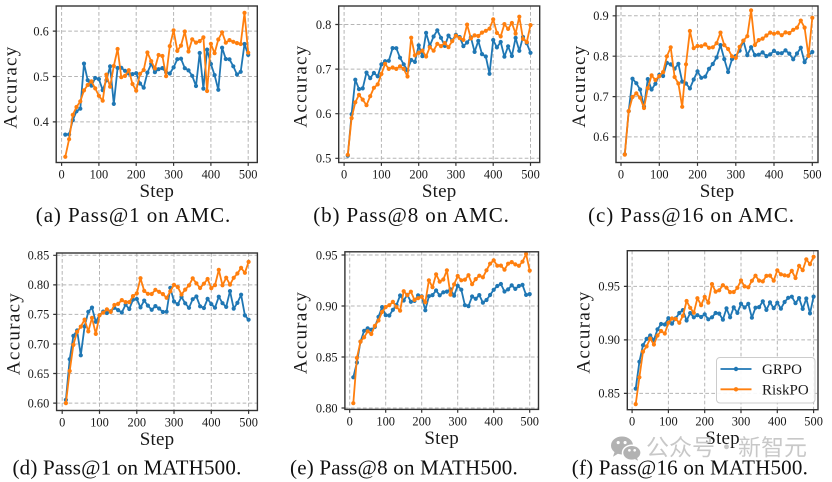  What do you see at coordinates (41, 122) in the screenshot?
I see `svg-text: 0.4` at bounding box center [41, 122].